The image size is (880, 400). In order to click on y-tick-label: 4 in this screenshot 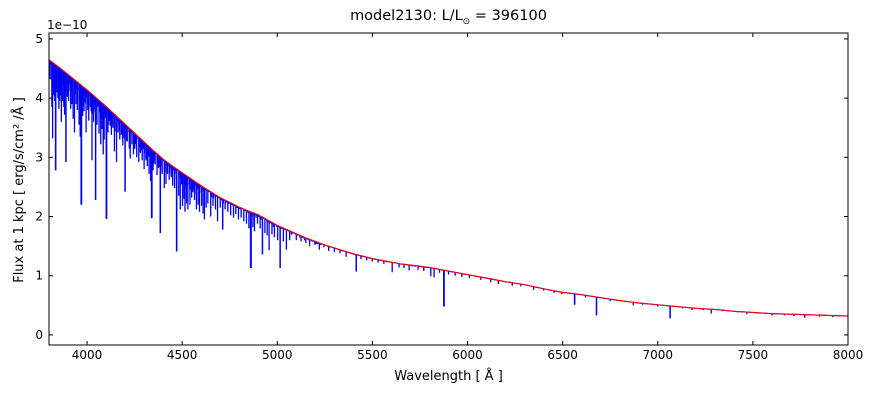, I will do `click(39, 98)`.